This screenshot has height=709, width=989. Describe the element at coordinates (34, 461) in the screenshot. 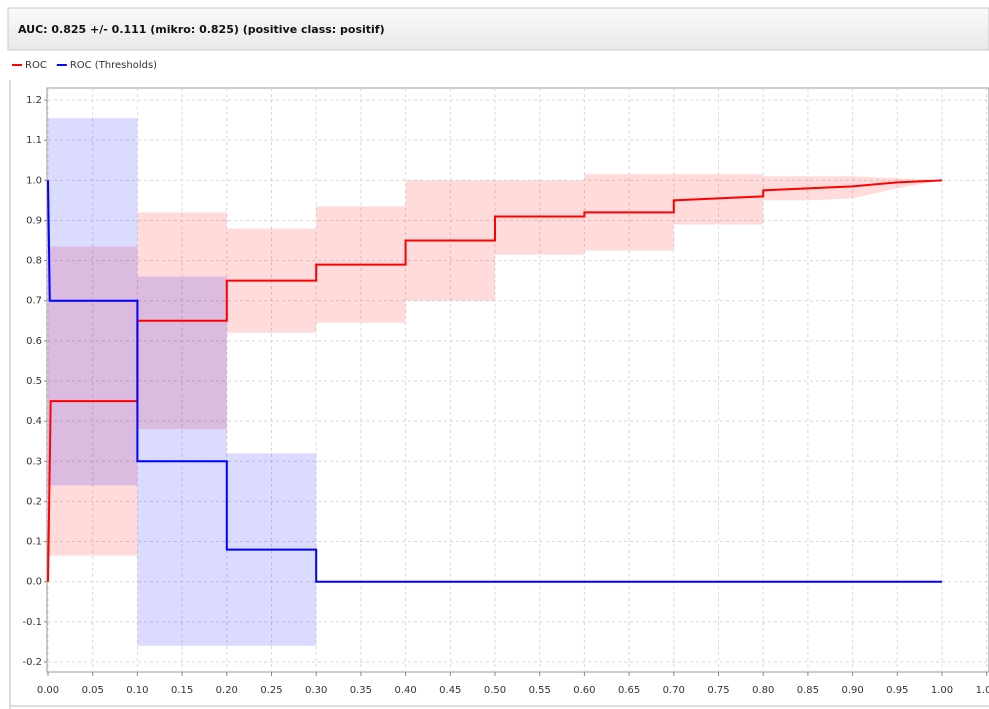

I see `y-tick-label: 0.3` at that location.